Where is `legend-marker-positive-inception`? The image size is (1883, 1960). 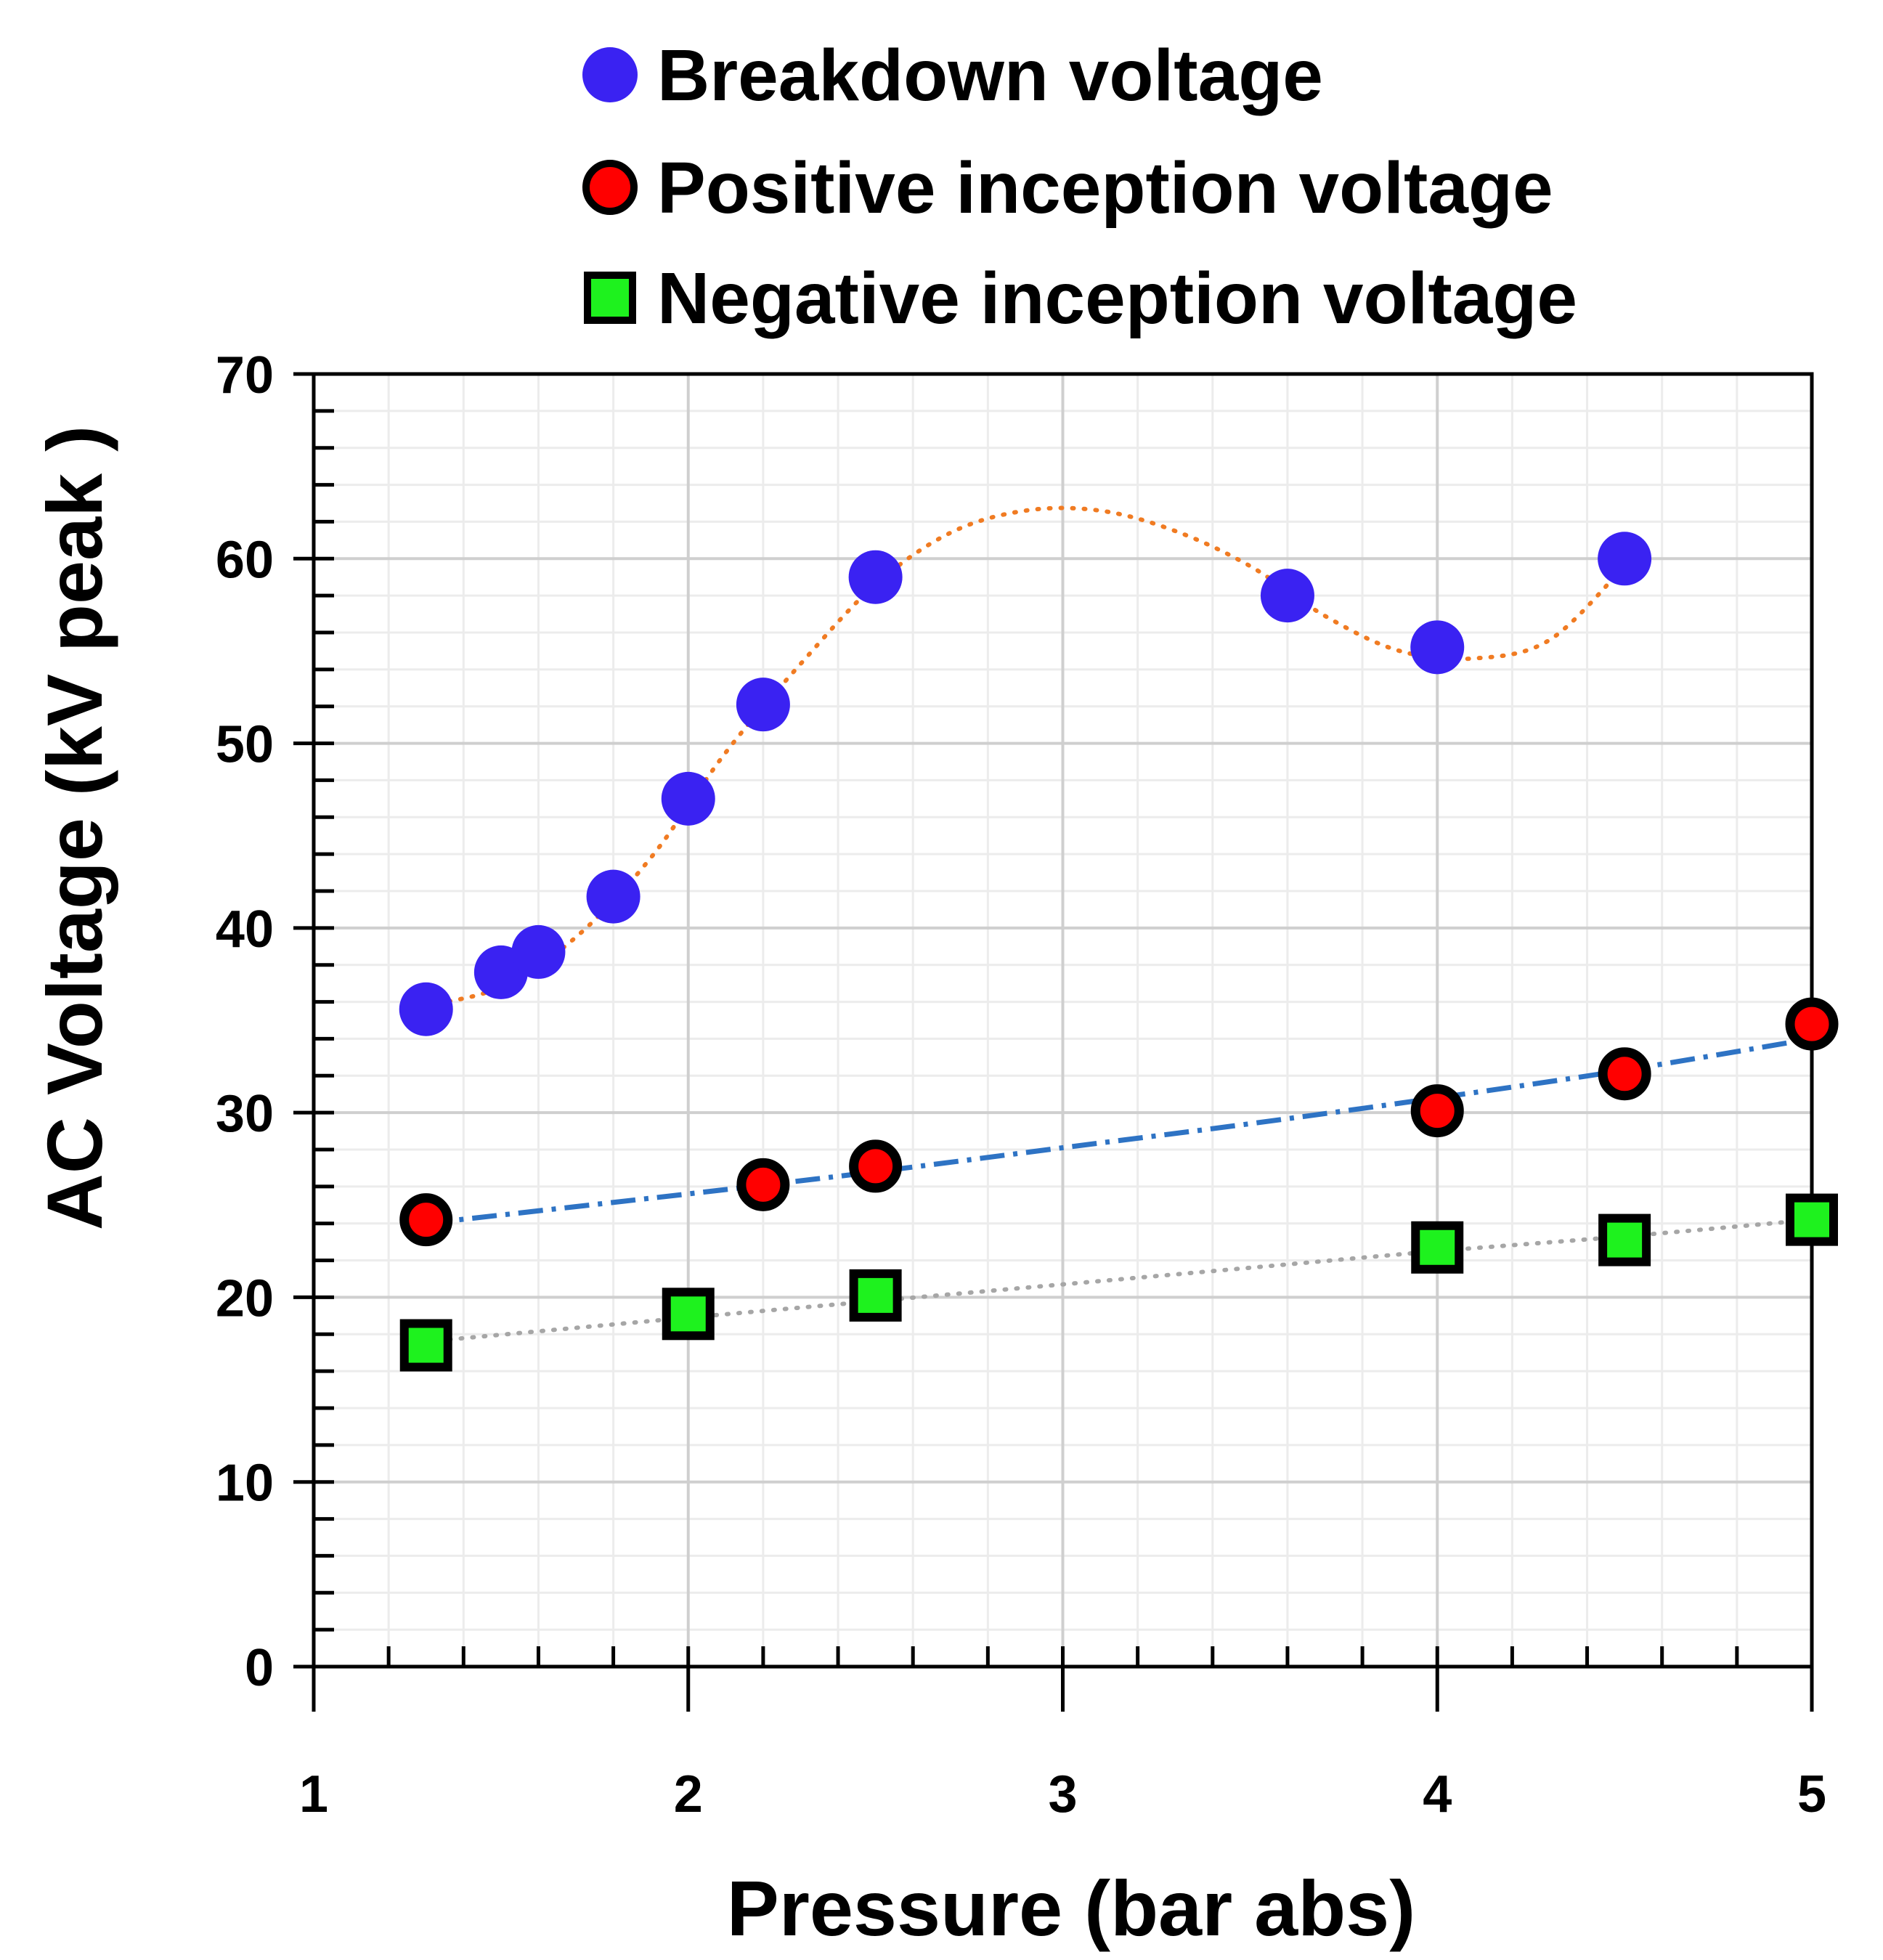 legend-marker-positive-inception is located at coordinates (610, 188).